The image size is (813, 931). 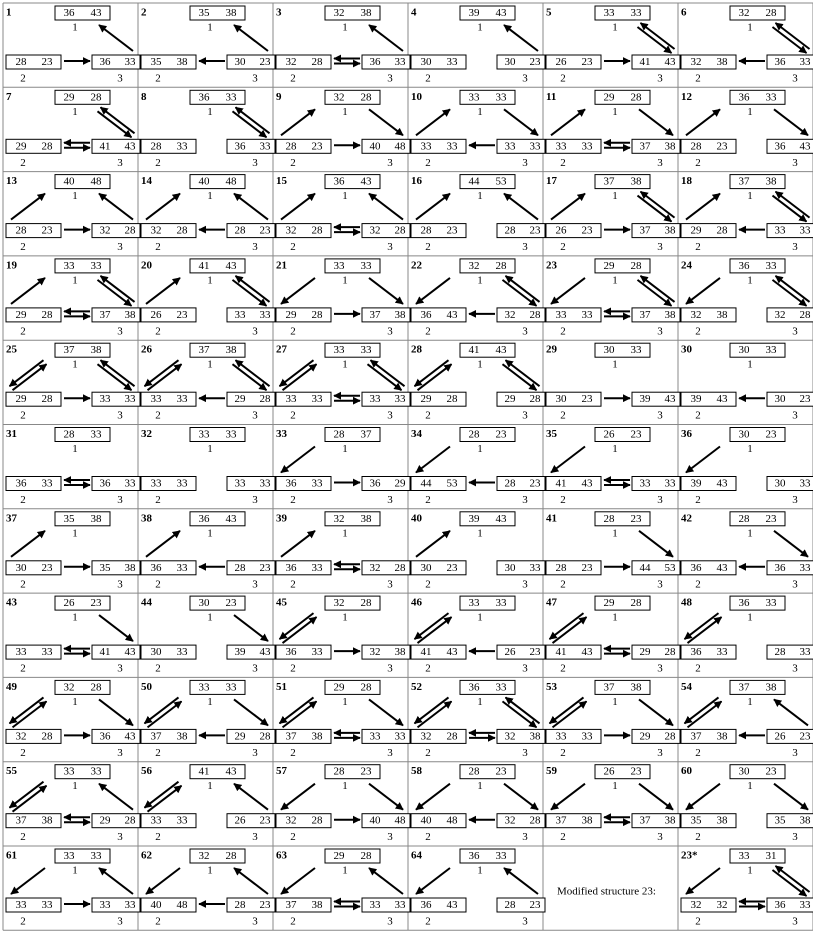 What do you see at coordinates (536, 736) in the screenshot?
I see `box-value: 38` at bounding box center [536, 736].